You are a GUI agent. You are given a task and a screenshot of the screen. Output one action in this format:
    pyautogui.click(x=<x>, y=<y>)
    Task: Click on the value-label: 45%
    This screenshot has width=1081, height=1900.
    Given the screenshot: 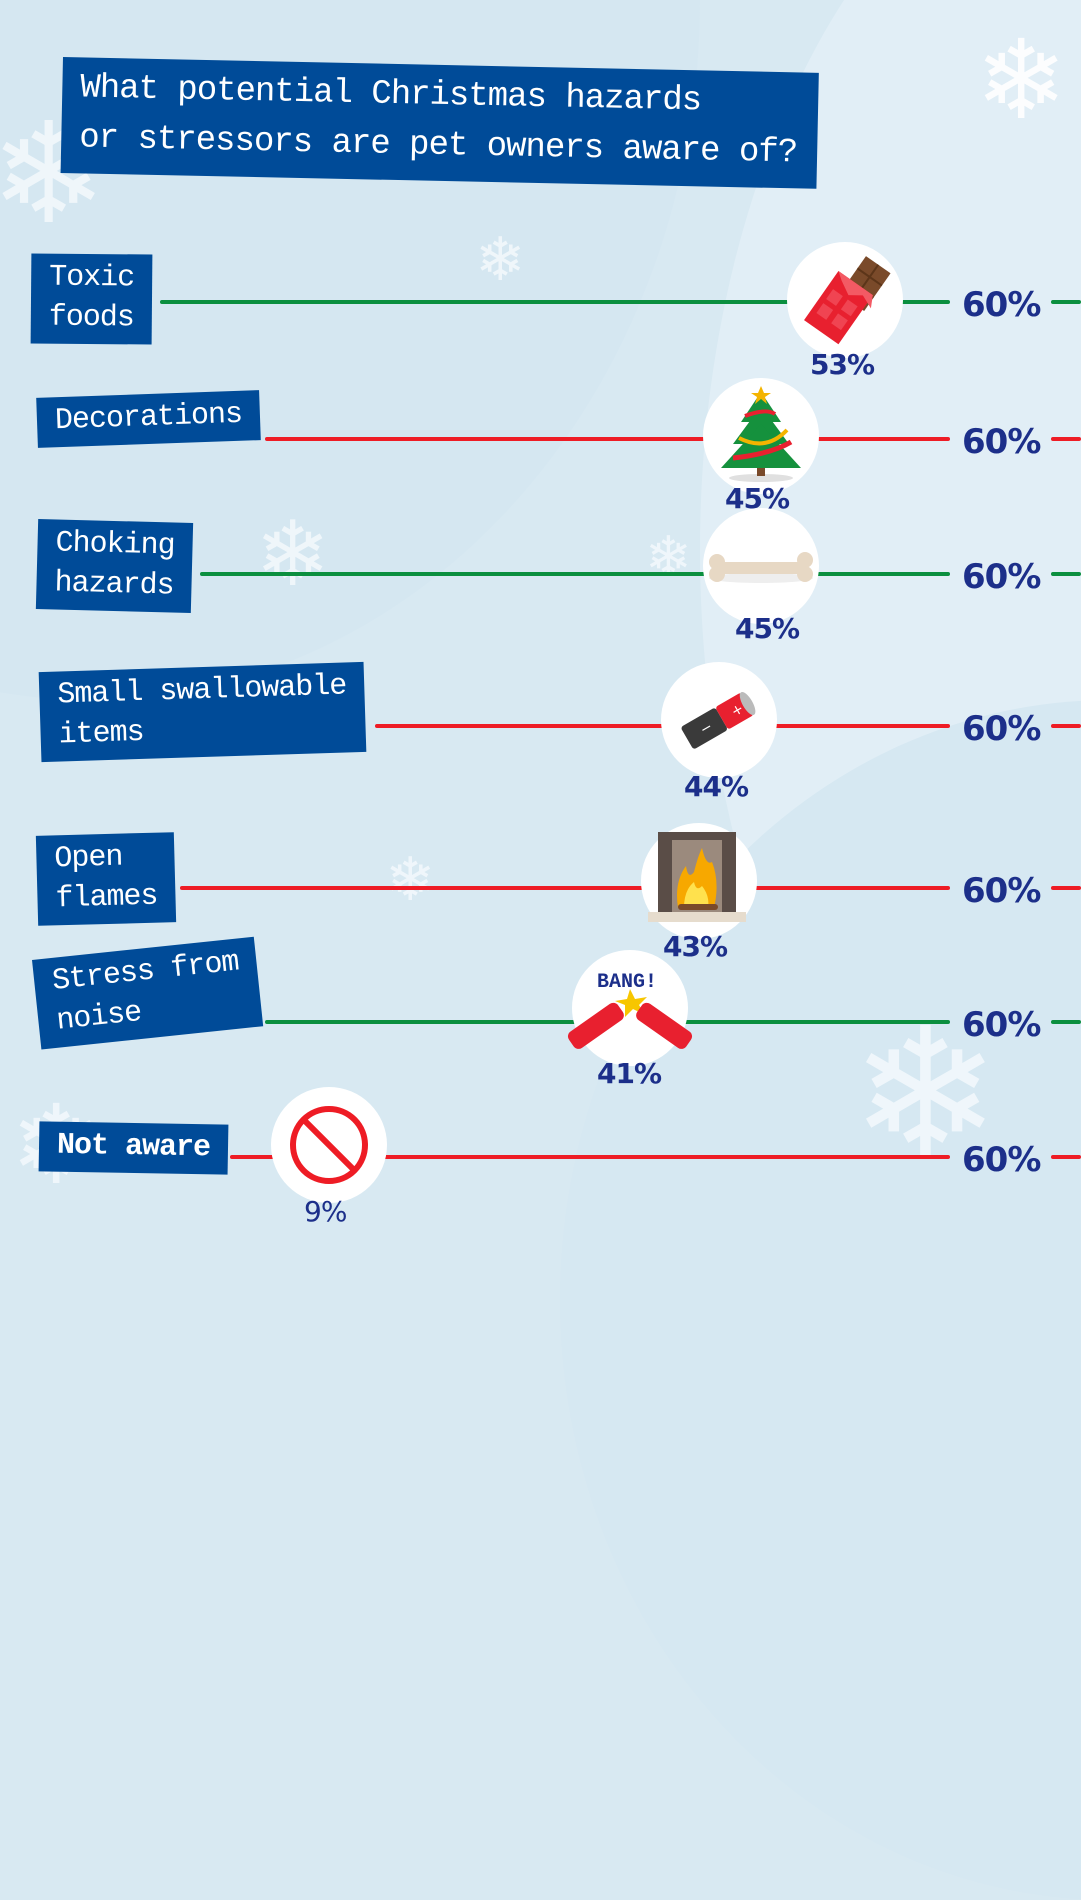 What is the action you would take?
    pyautogui.click(x=767, y=628)
    